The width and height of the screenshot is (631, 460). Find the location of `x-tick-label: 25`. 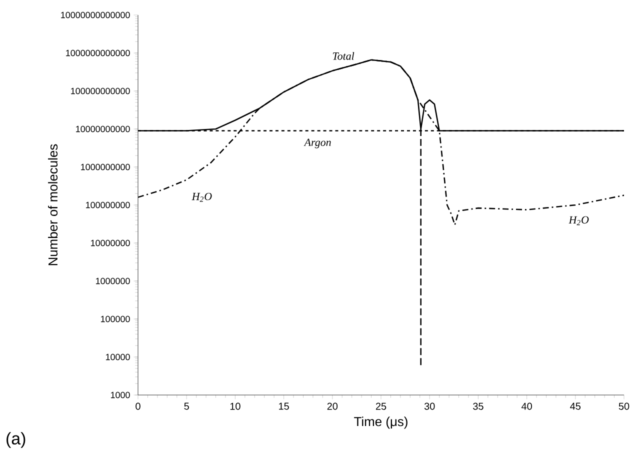

x-tick-label: 25 is located at coordinates (381, 406).